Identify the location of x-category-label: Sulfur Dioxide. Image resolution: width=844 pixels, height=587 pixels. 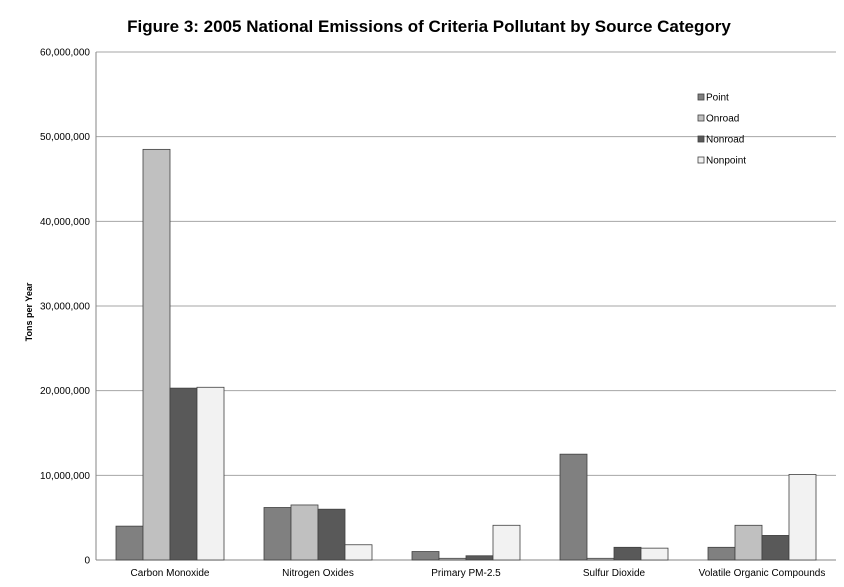
(614, 573).